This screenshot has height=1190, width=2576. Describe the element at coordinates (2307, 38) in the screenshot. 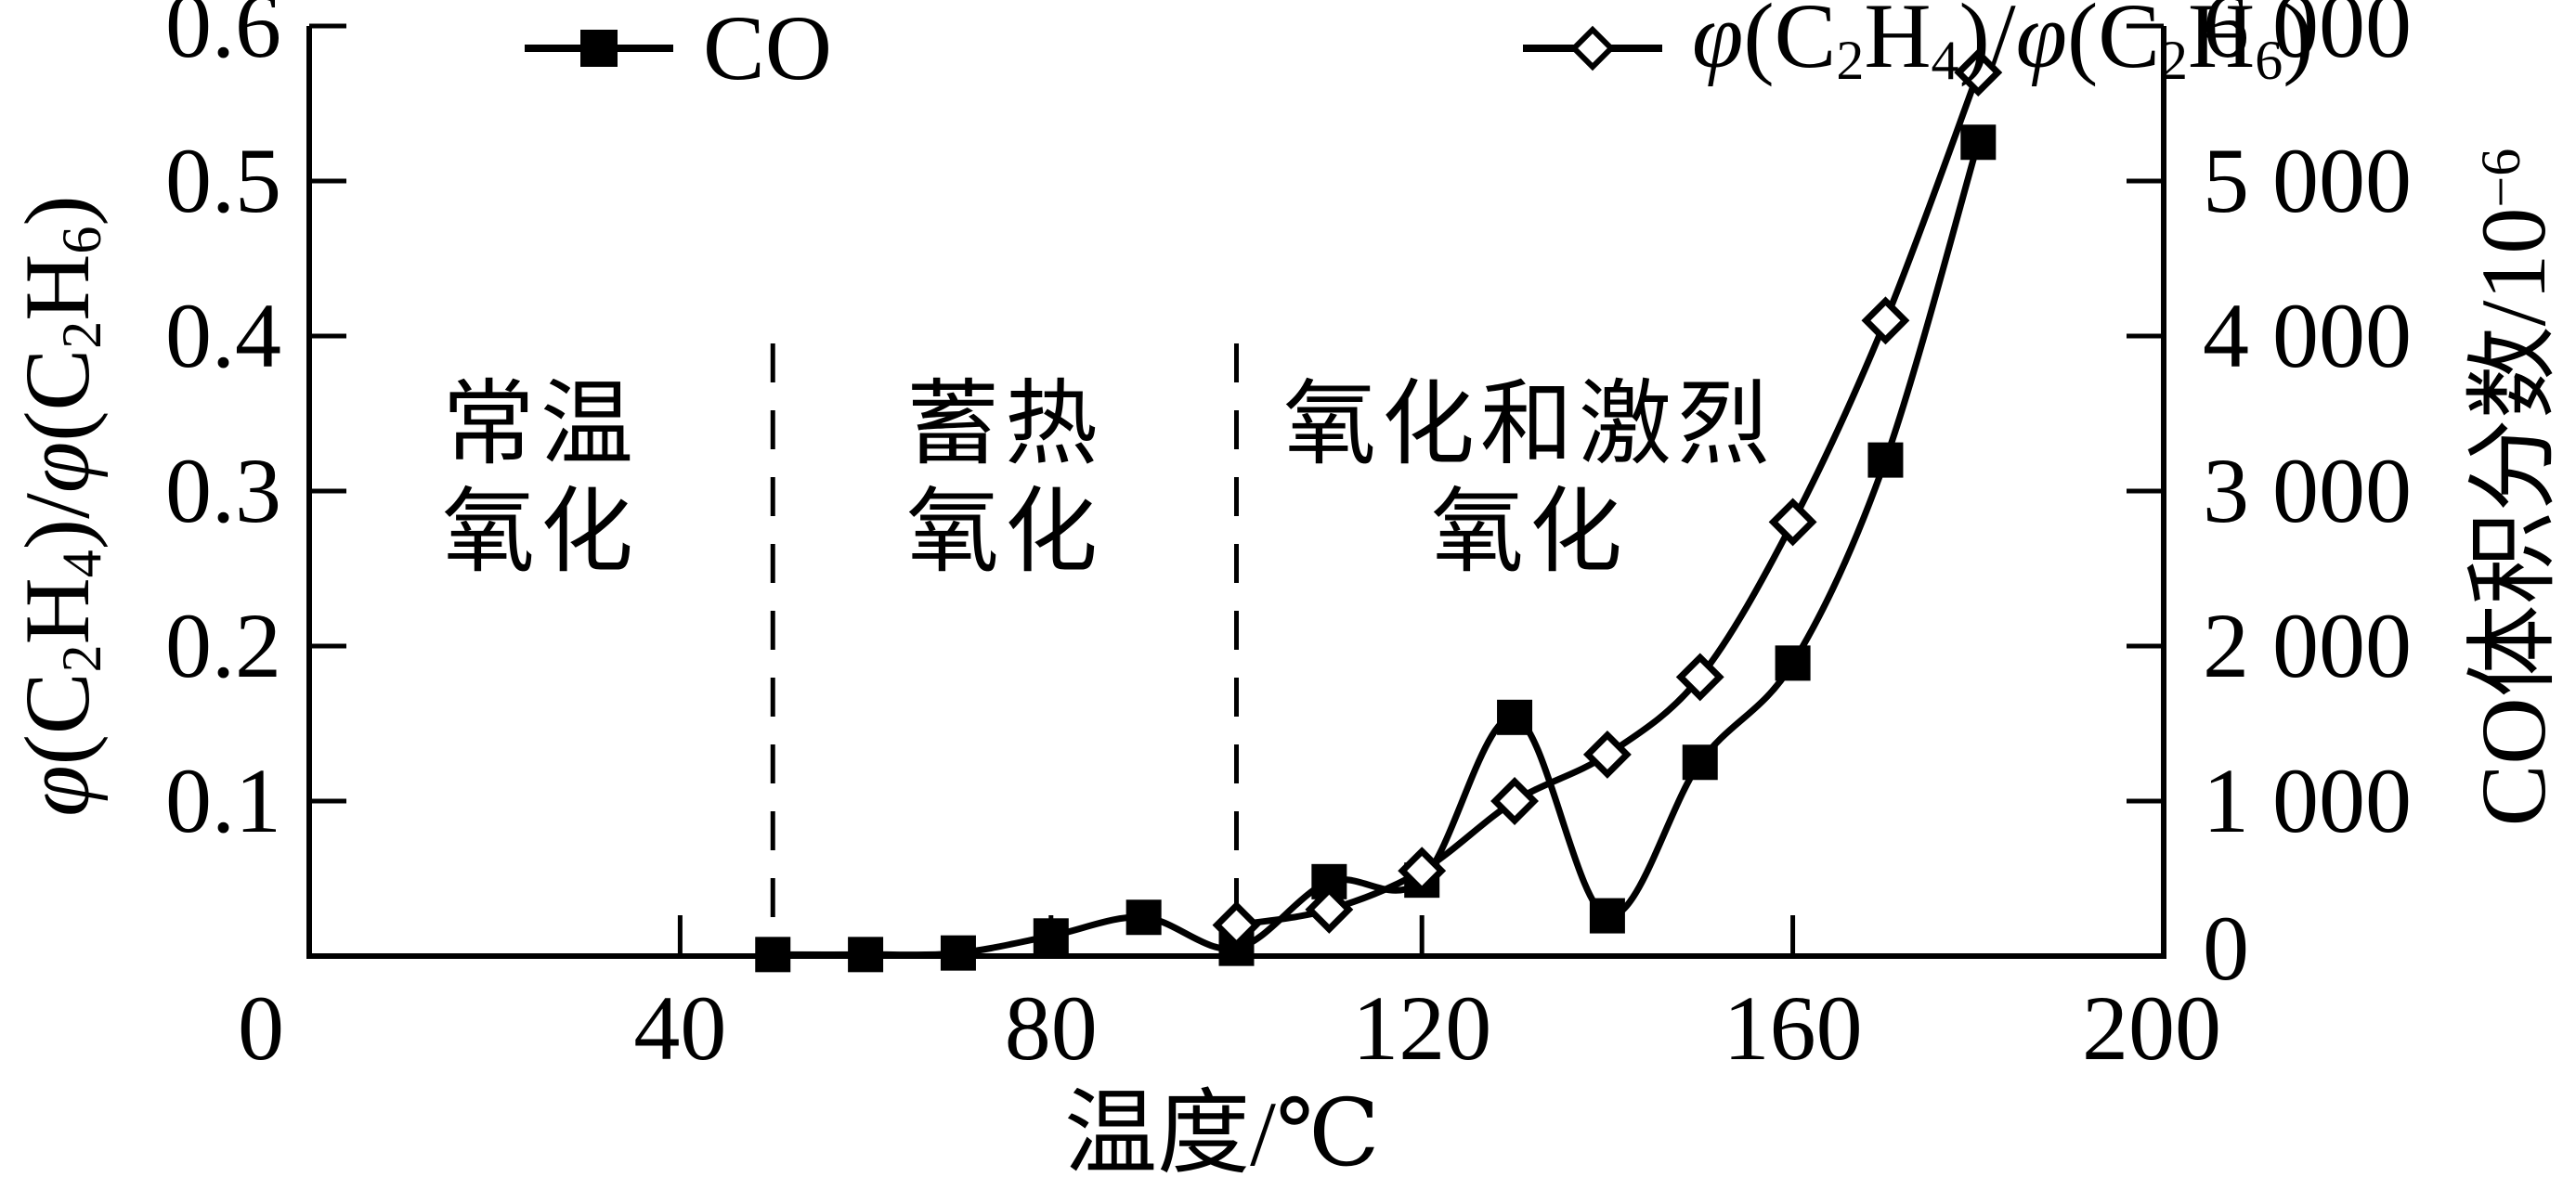

I see `y-right-tick-label: 6 000` at that location.